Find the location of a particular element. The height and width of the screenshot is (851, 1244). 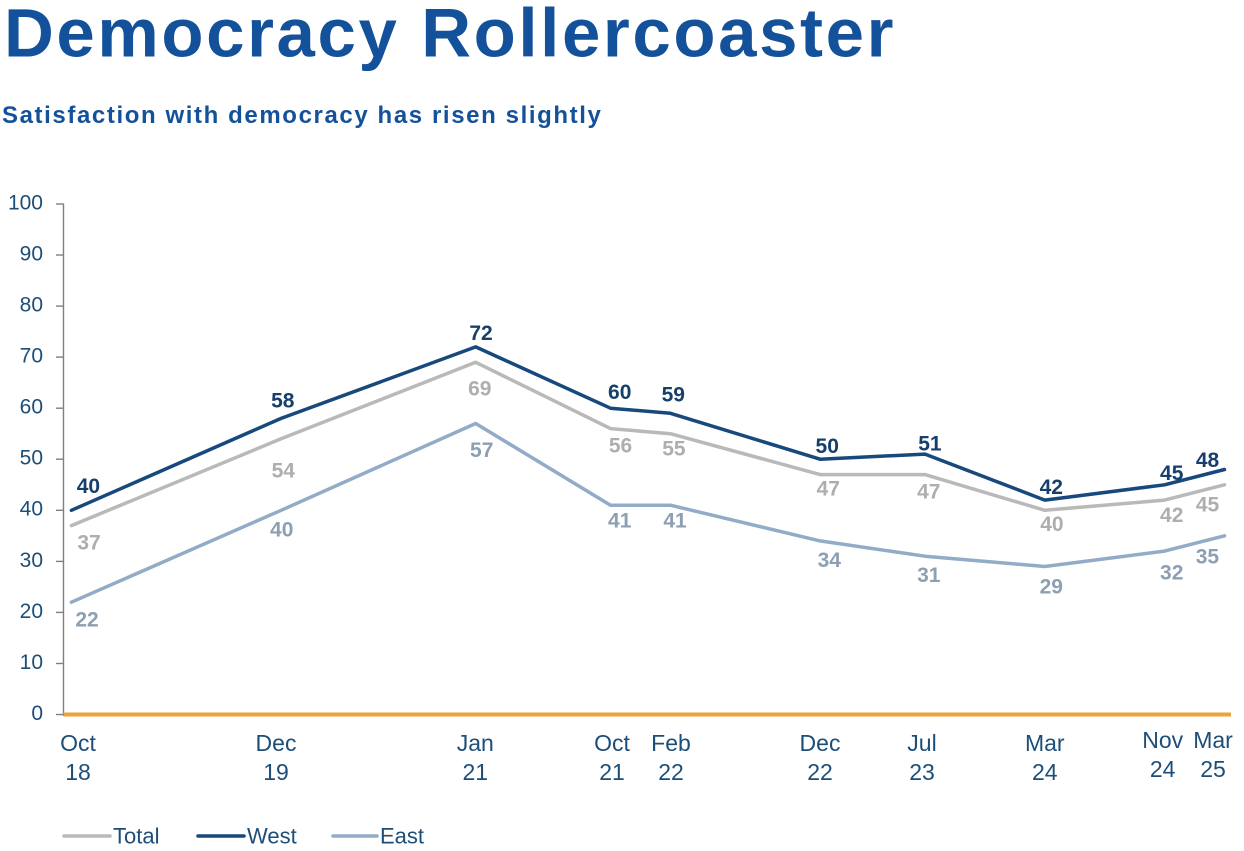

svg-text: Jan is located at coordinates (475, 743).